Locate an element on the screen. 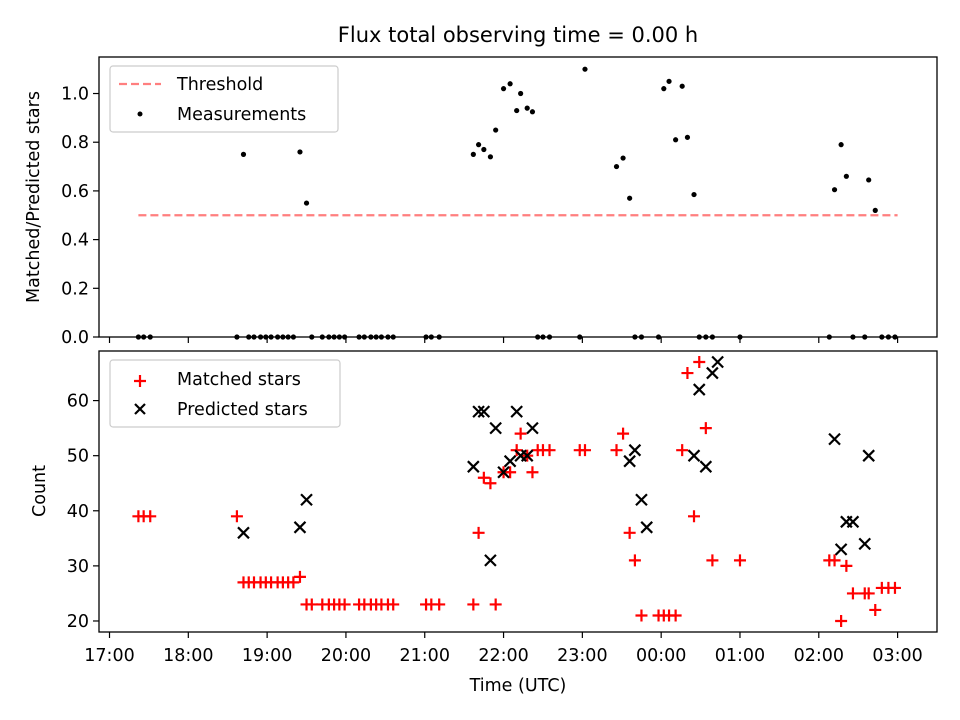  count-legend-box is located at coordinates (225, 393).